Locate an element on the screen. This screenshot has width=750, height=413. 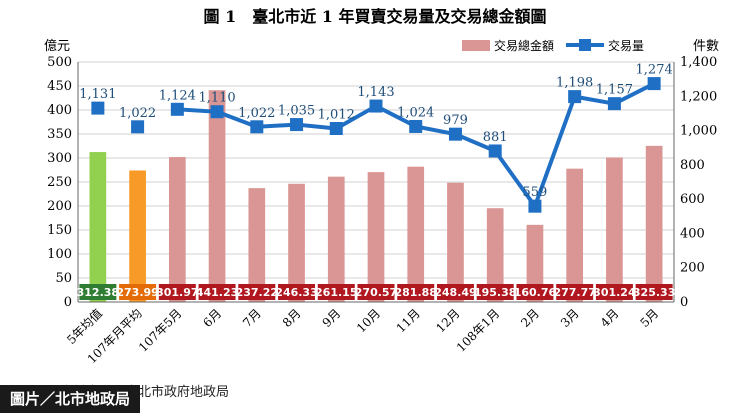
bar-value-label: 246.33 is located at coordinates (296, 292).